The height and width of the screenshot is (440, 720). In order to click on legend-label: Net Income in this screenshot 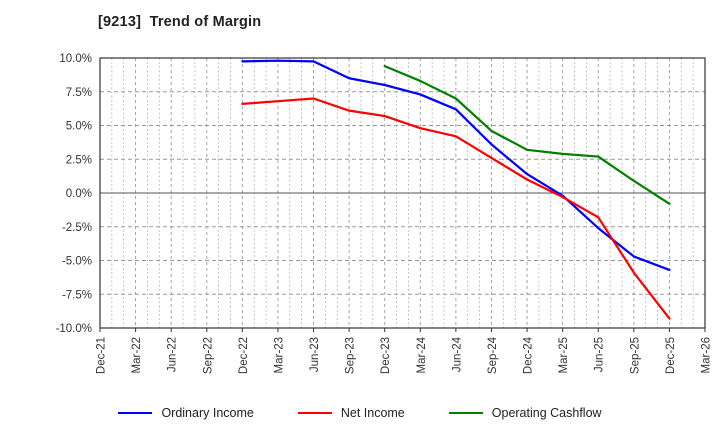, I will do `click(372, 413)`.